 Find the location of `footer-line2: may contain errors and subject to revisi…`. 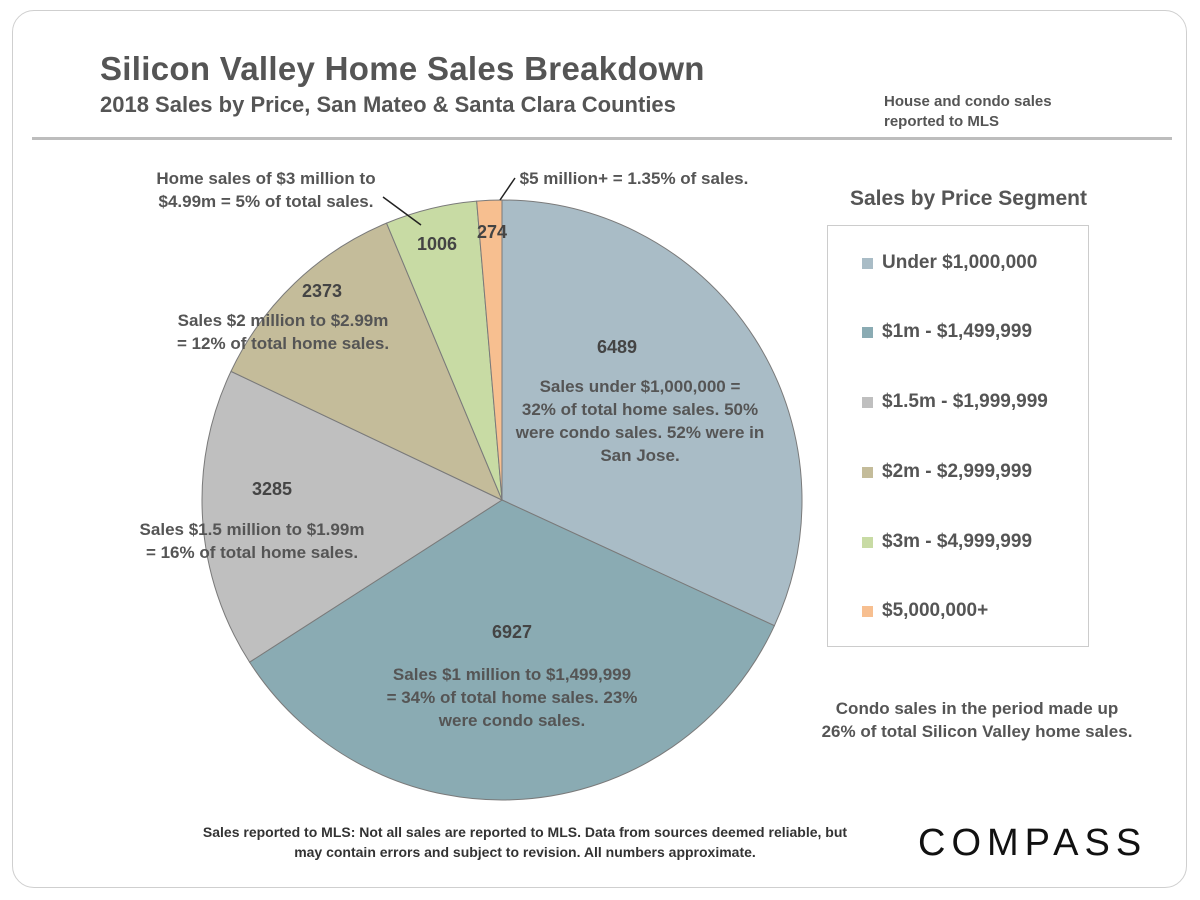

footer-line2: may contain errors and subject to revisi… is located at coordinates (525, 852).